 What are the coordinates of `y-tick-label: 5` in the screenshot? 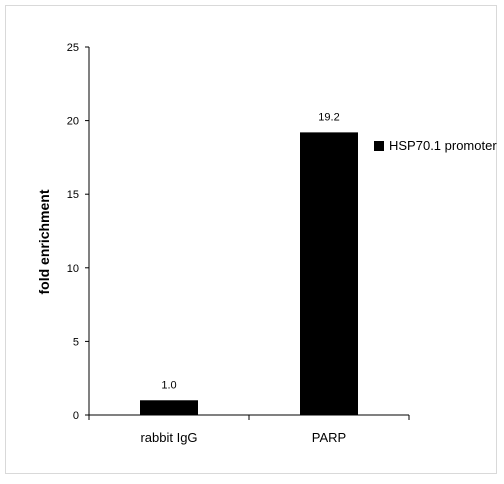 It's located at (76, 342).